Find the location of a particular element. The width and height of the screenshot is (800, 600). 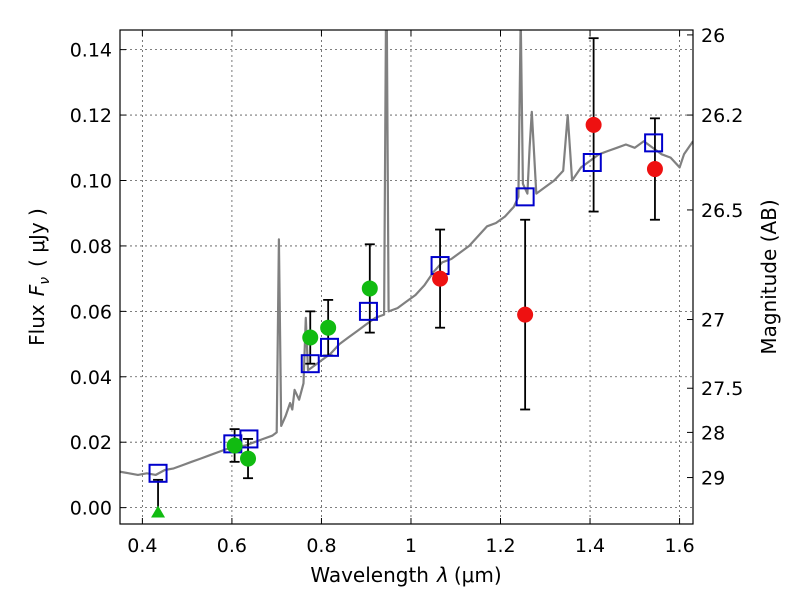

y-tick-label: 0.02 is located at coordinates (91, 443).